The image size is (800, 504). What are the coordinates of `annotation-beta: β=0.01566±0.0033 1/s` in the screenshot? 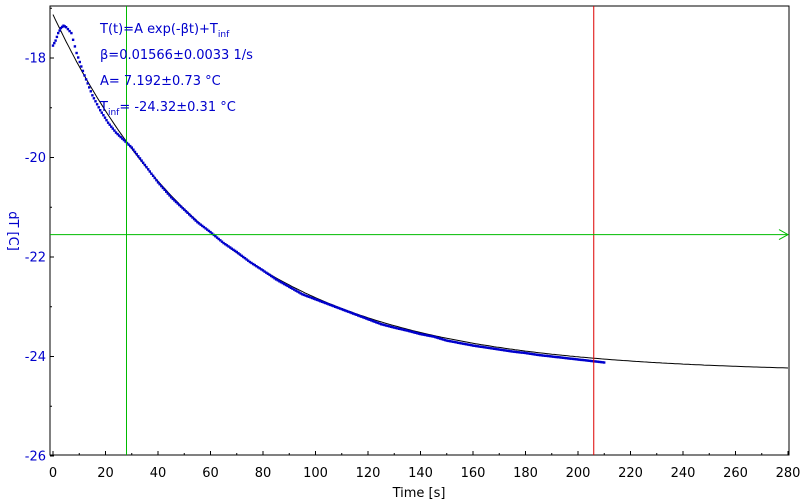 It's located at (176, 55).